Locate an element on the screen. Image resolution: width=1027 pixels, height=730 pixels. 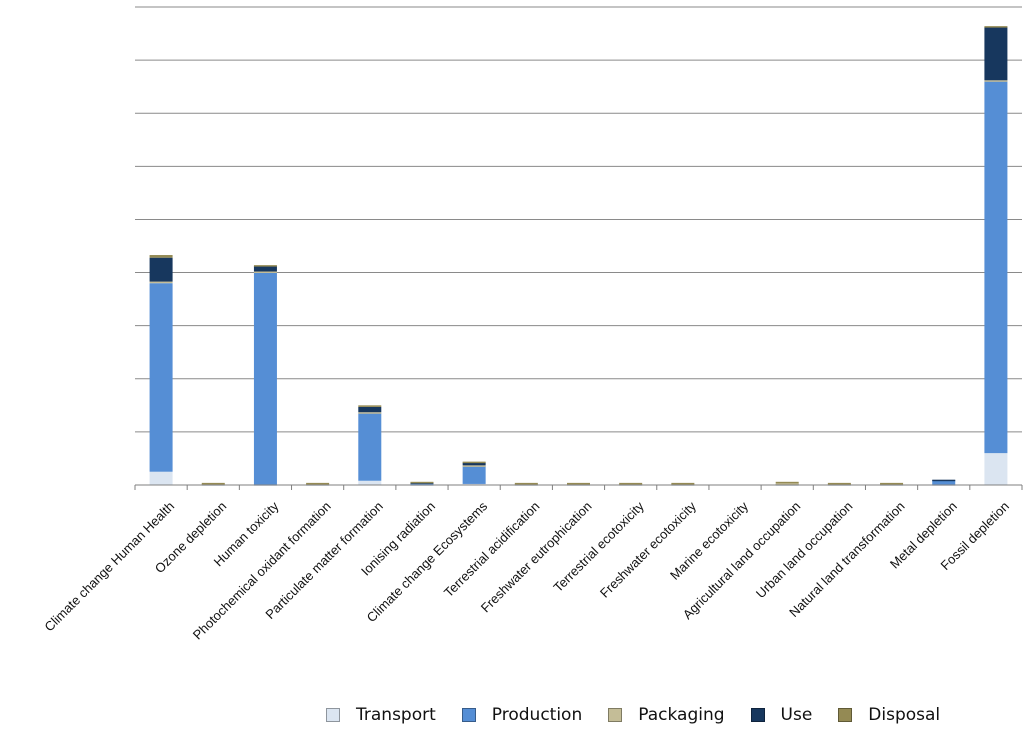
legend-item-production: Production is located at coordinates (522, 715).